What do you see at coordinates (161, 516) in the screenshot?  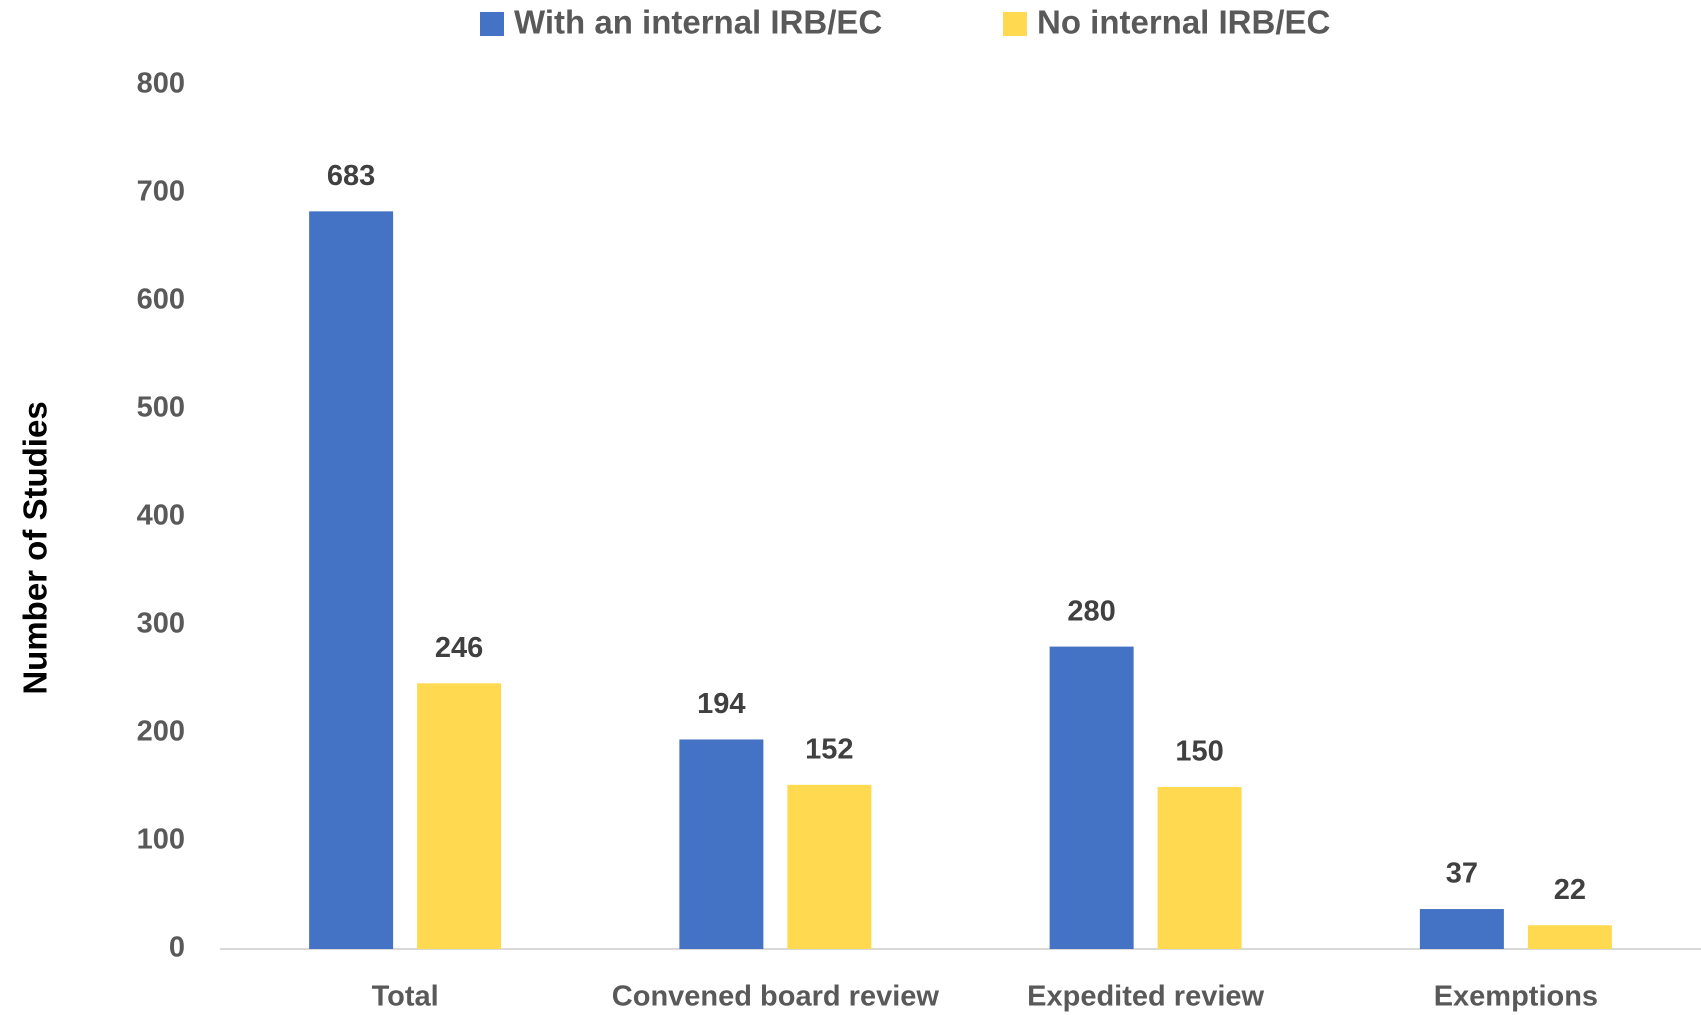 I see `y-tick-label: 400` at bounding box center [161, 516].